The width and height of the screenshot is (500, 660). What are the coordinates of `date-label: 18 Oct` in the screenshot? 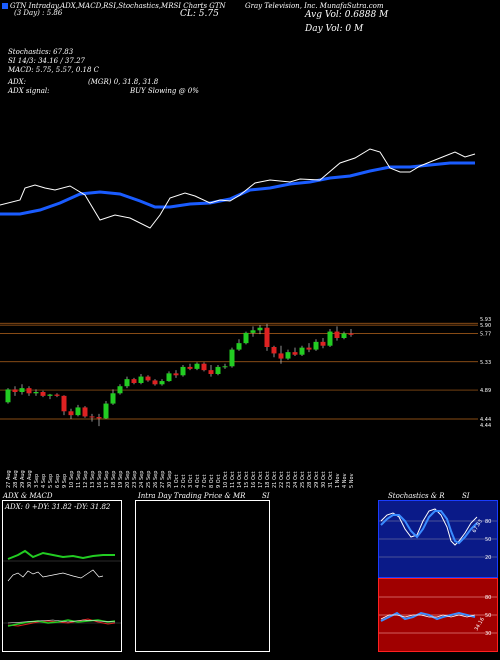 It's located at (268, 479).